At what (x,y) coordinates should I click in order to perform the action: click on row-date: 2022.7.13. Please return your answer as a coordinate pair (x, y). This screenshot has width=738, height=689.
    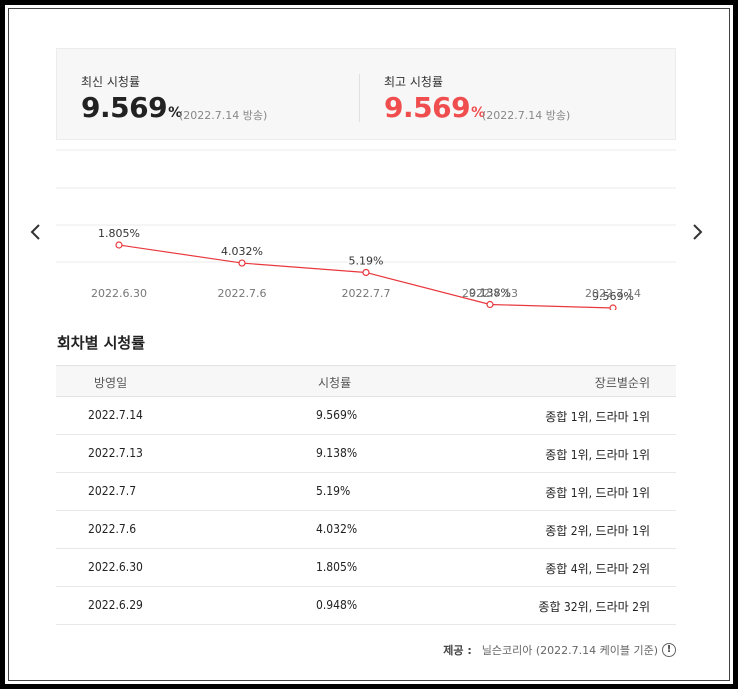
    Looking at the image, I should click on (115, 453).